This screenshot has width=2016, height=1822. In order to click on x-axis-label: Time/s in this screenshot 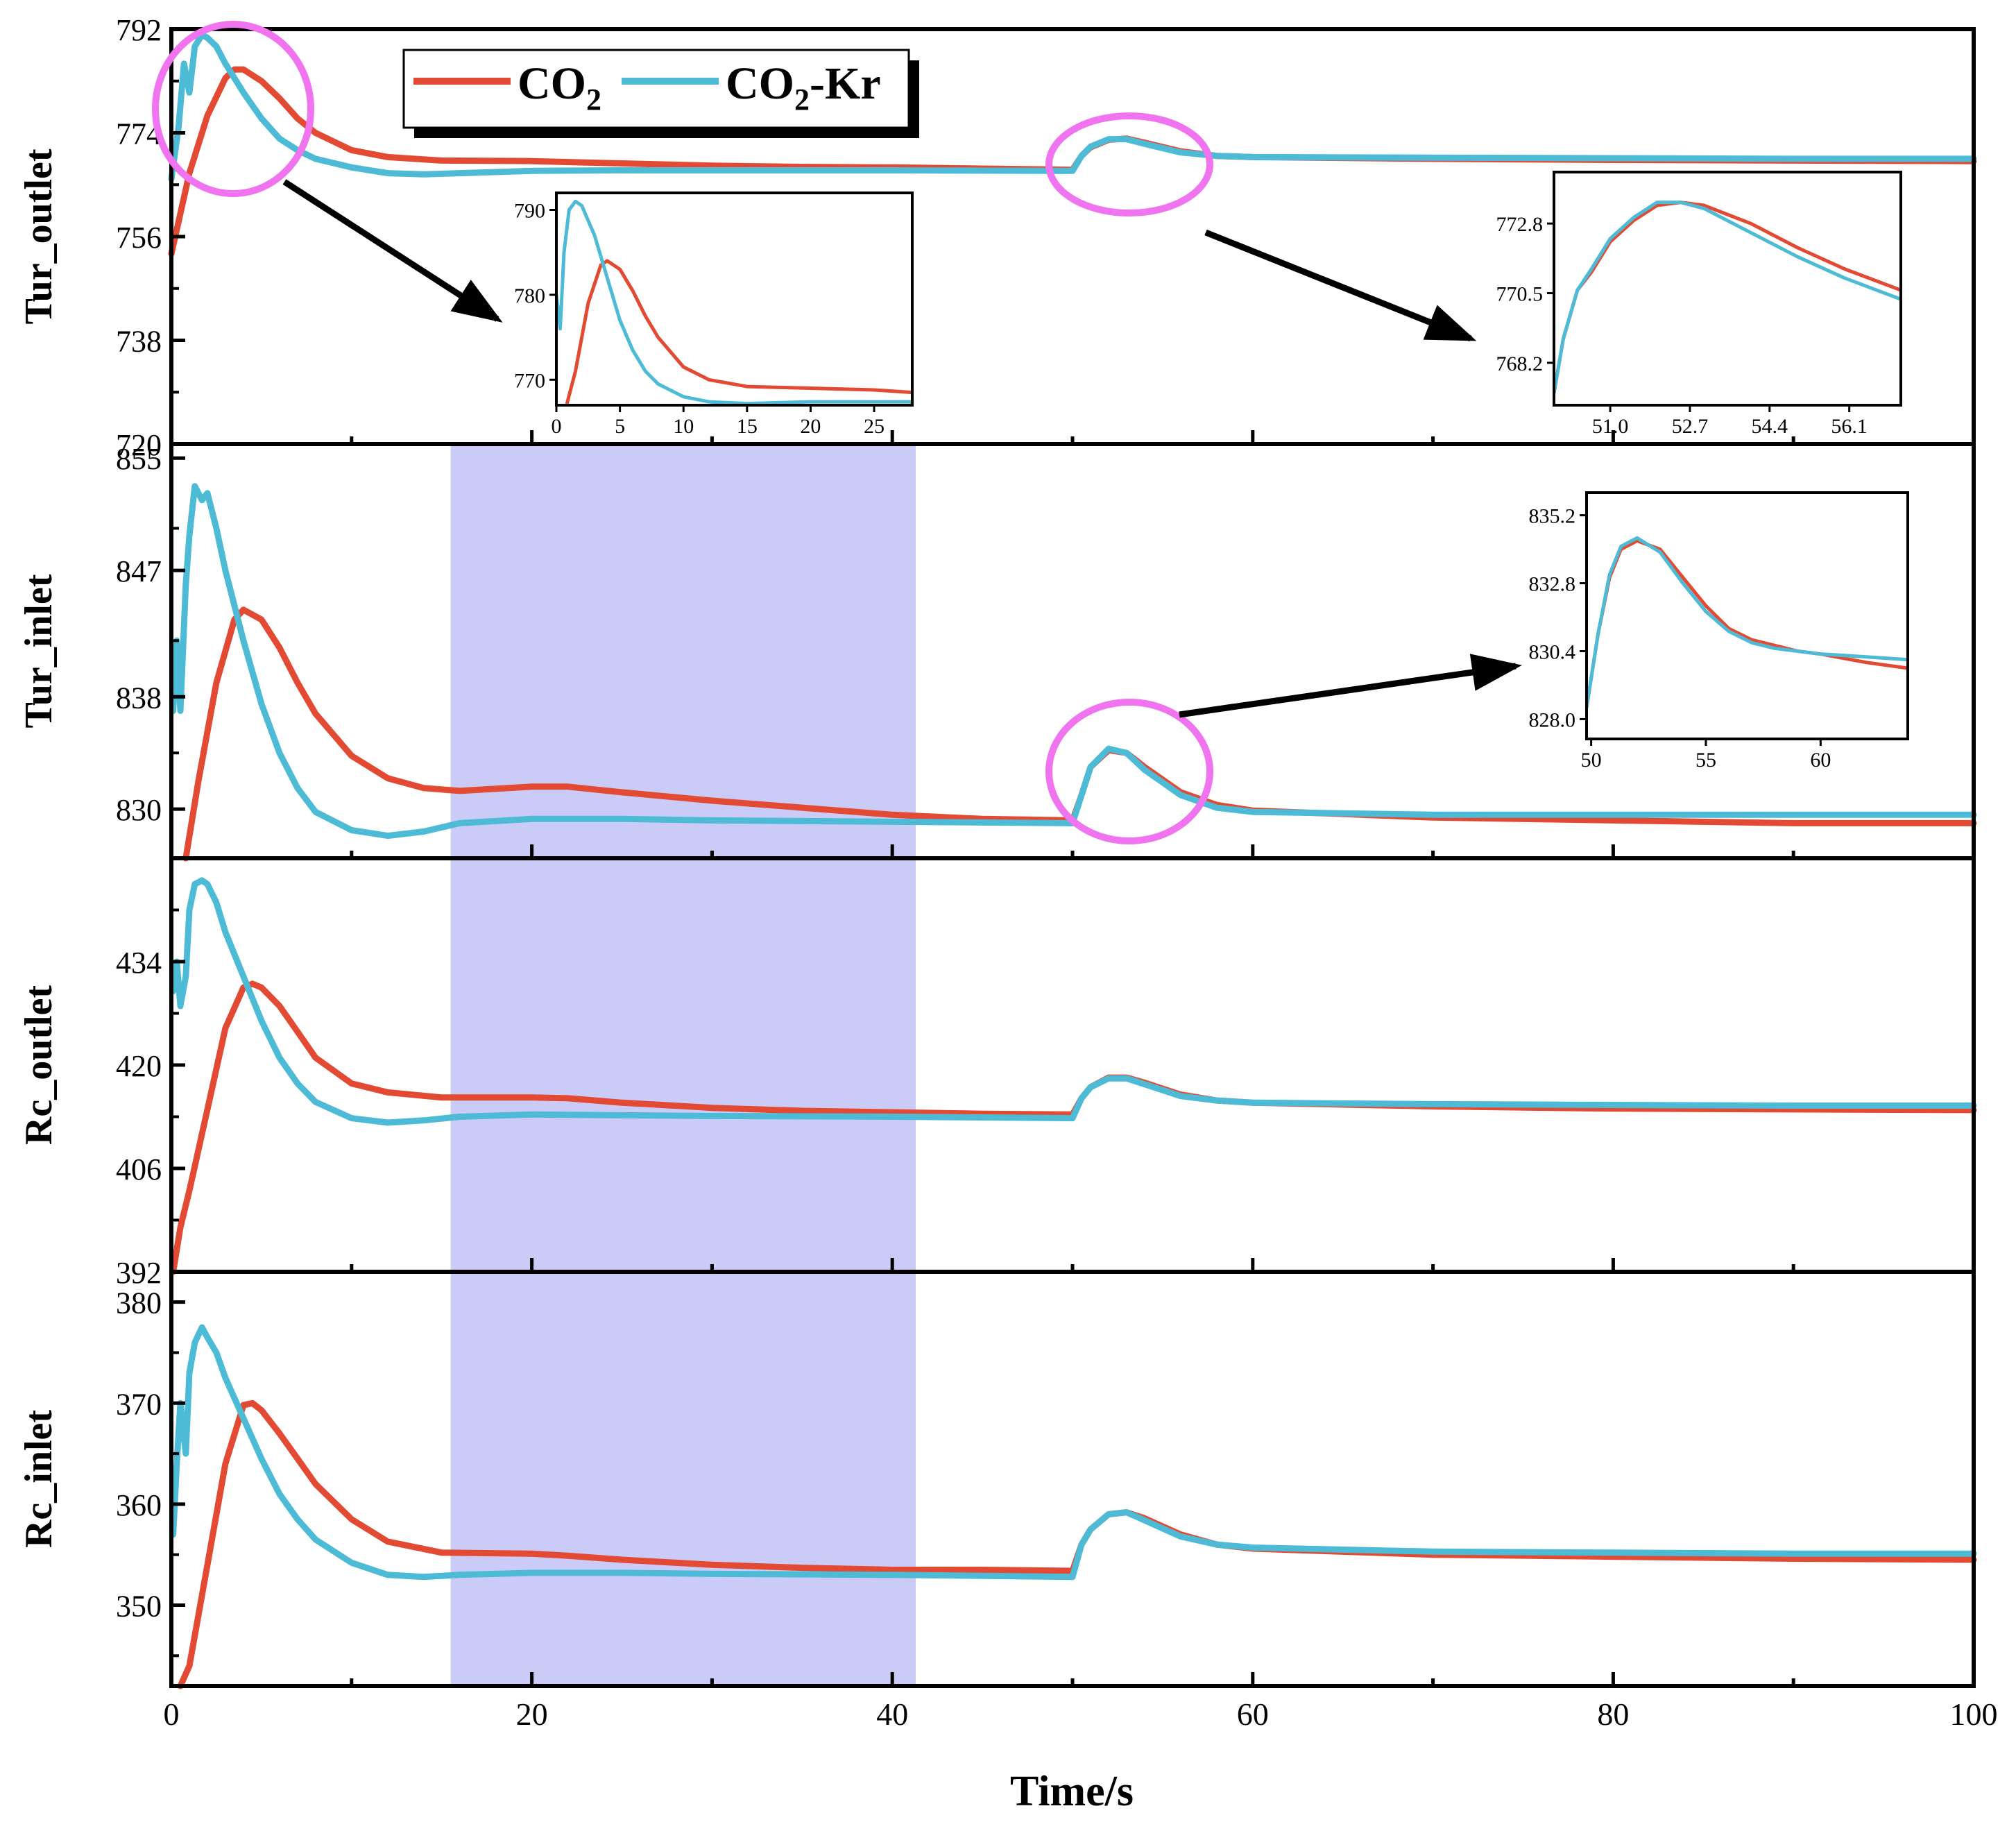, I will do `click(1072, 1791)`.